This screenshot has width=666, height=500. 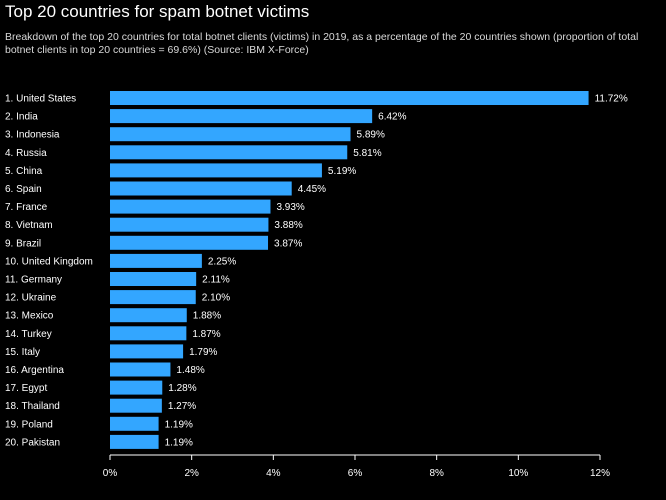 What do you see at coordinates (21, 117) in the screenshot?
I see `category-label: 2. India` at bounding box center [21, 117].